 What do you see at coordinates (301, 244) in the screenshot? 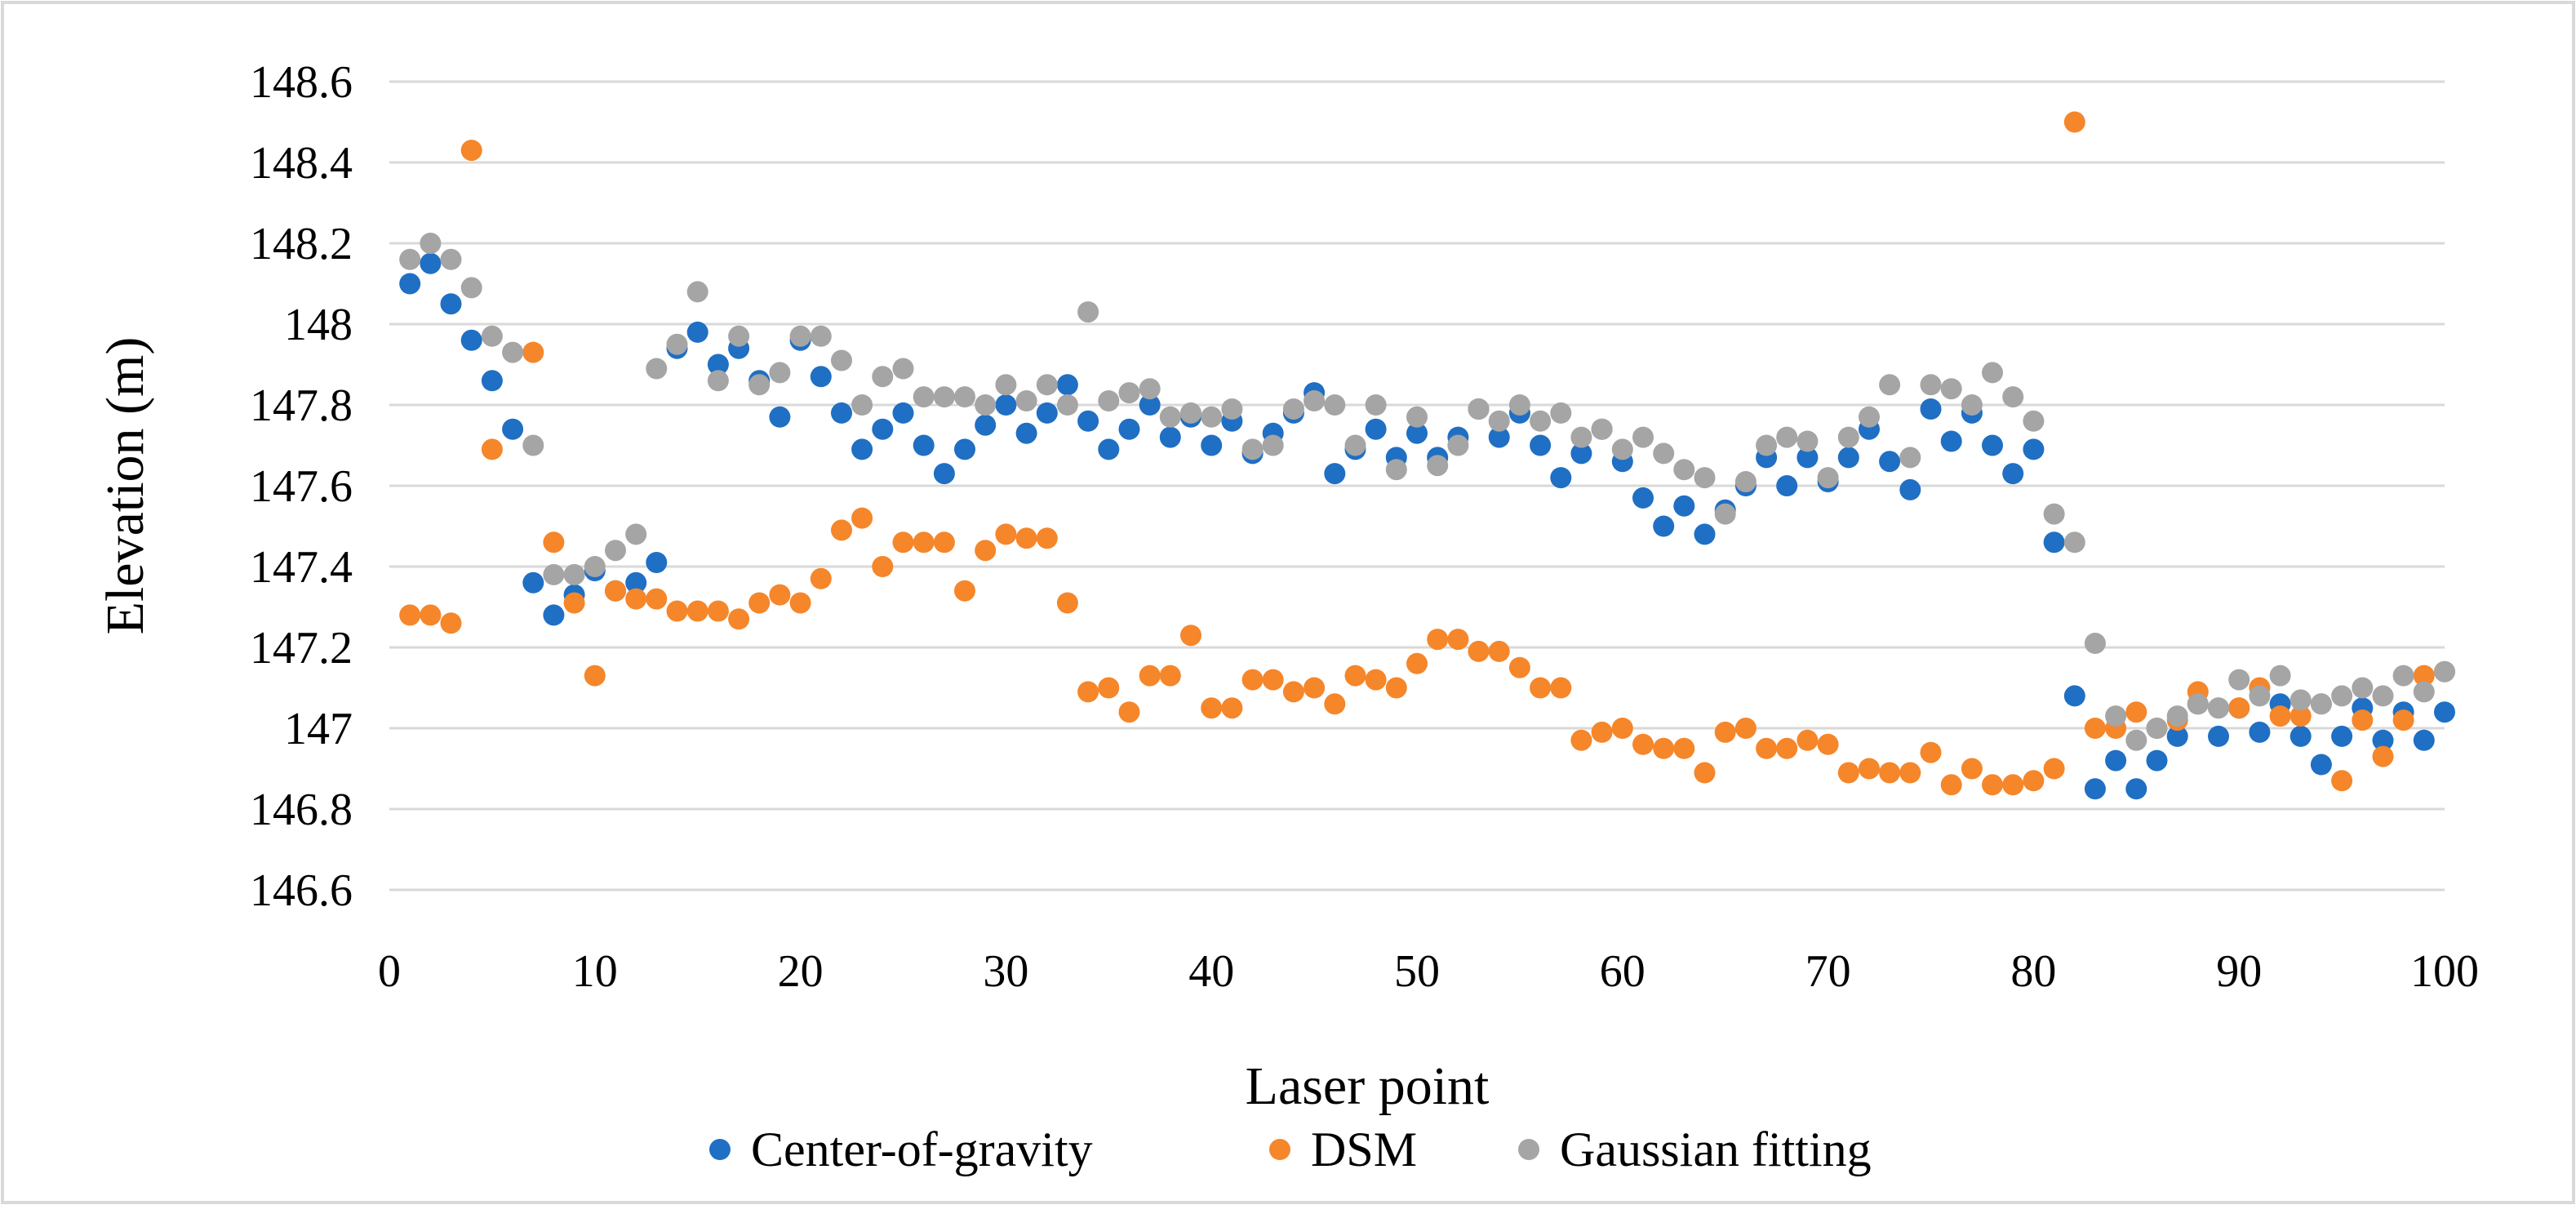
I see `y-tick-label: 148.2` at bounding box center [301, 244].